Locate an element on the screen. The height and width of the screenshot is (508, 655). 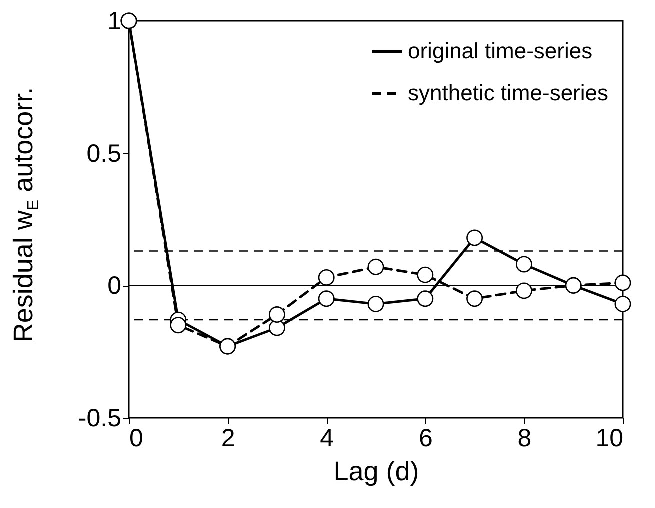
x-tick-label: 10 is located at coordinates (610, 438).